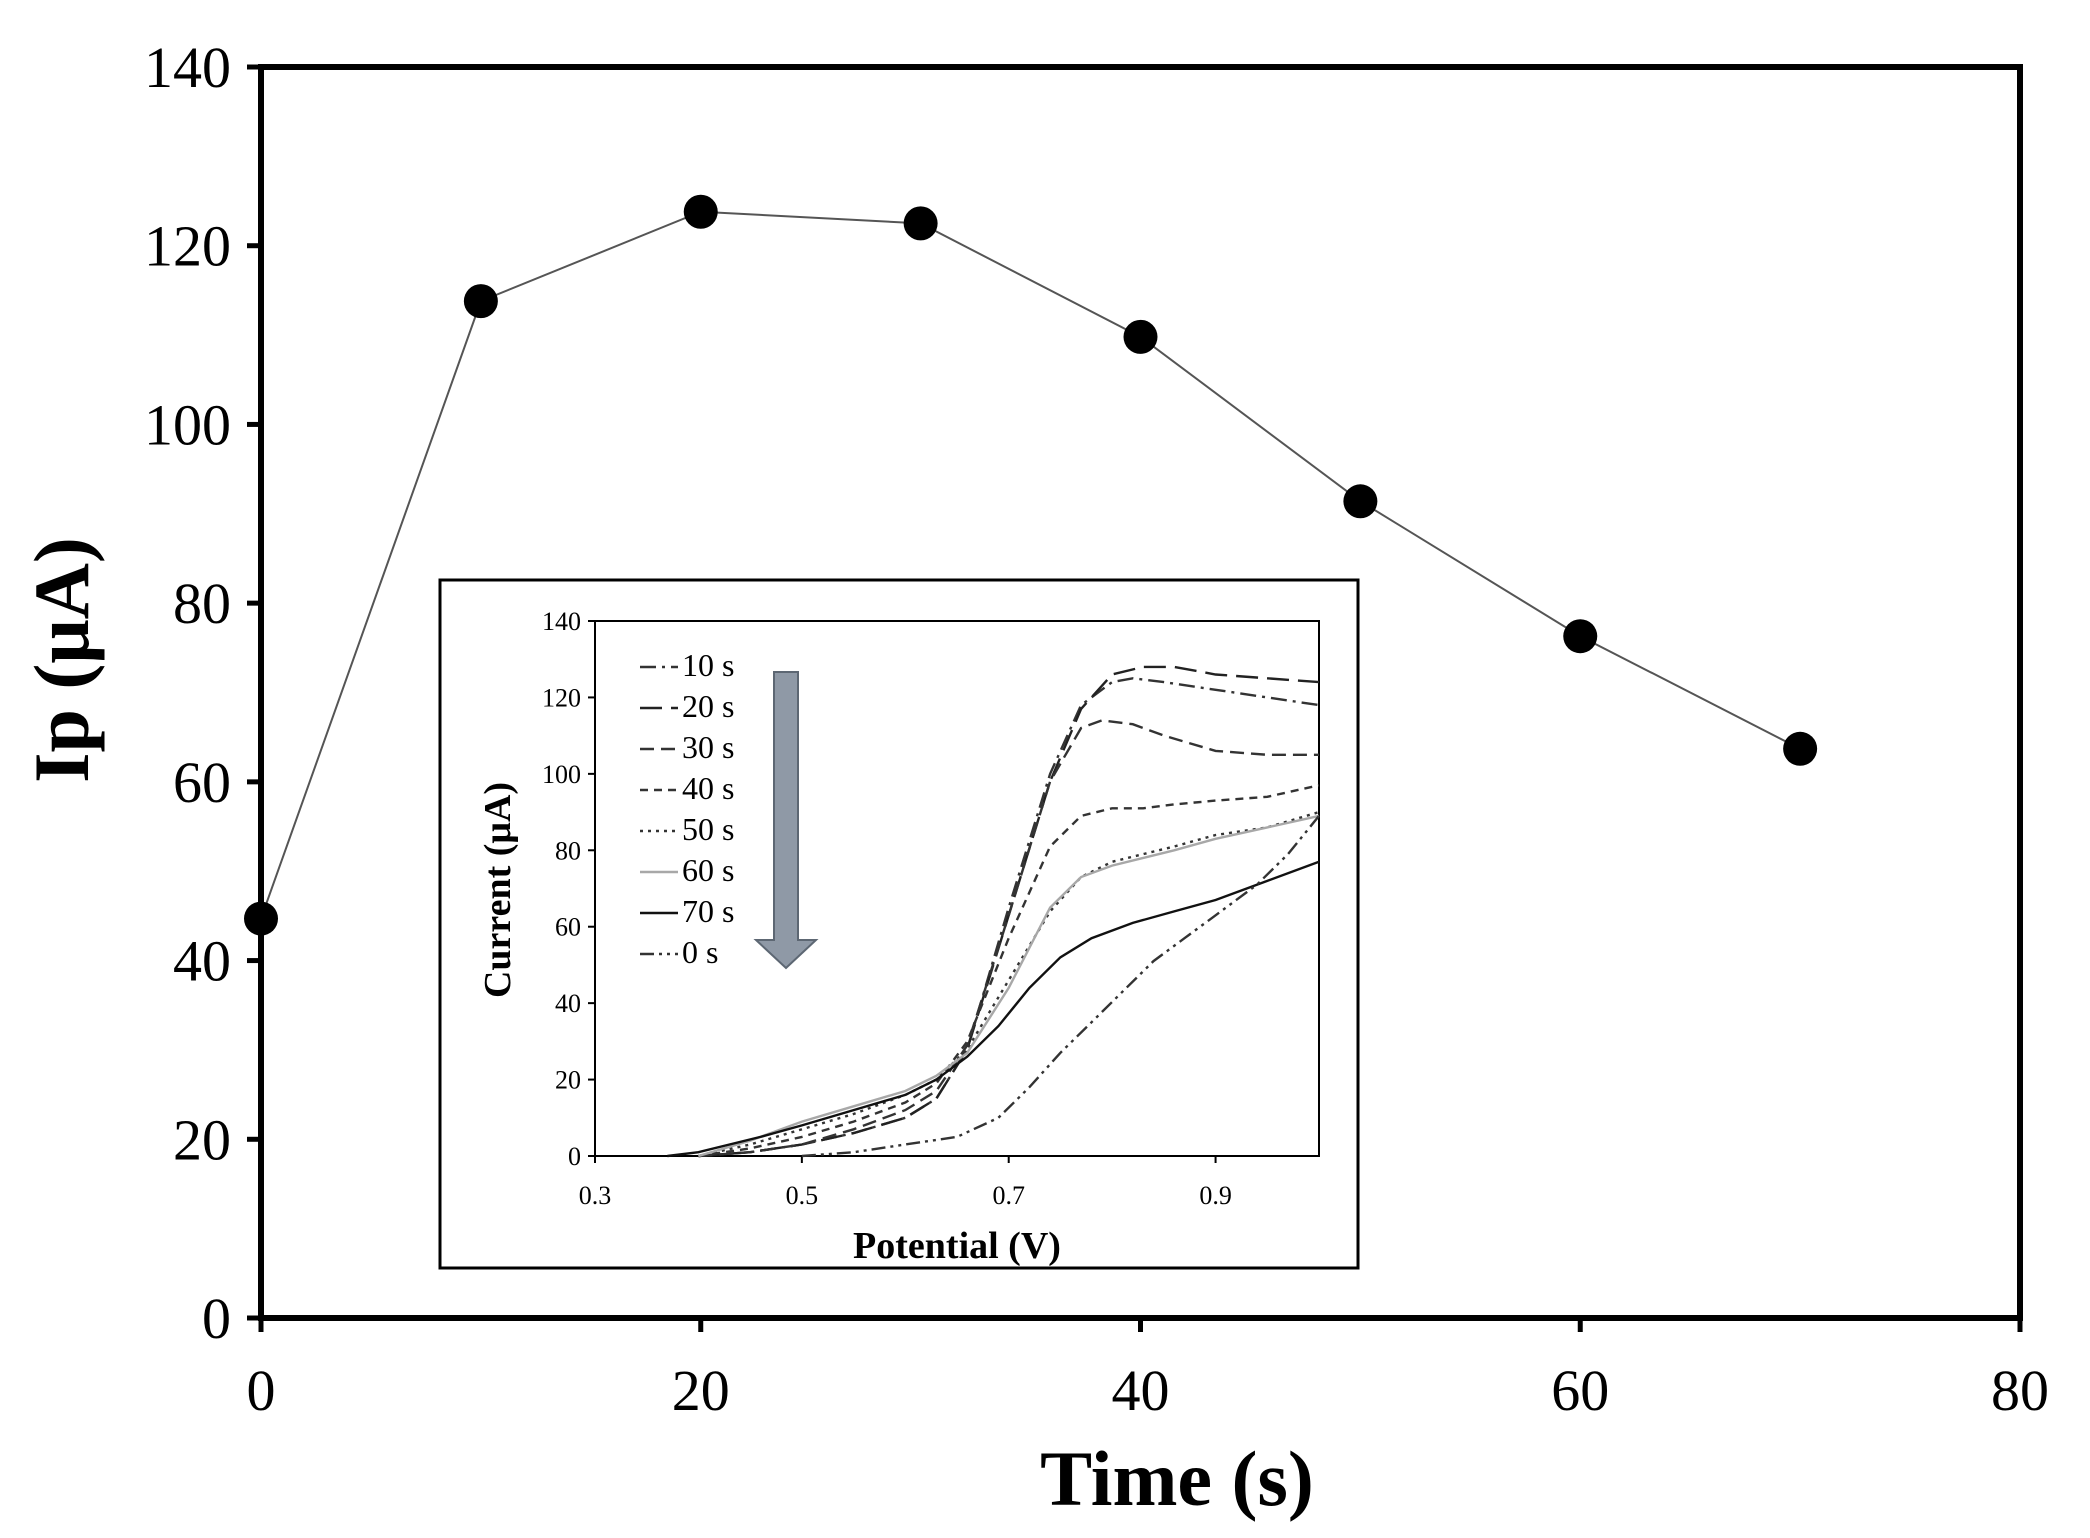 Image resolution: width=2090 pixels, height=1538 pixels. Describe the element at coordinates (261, 1390) in the screenshot. I see `main-x-tick-label: 0` at that location.